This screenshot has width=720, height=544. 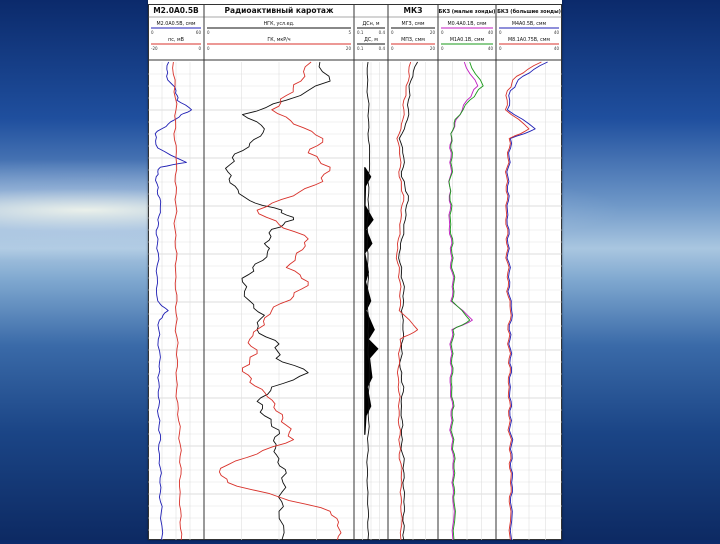 I want to click on curve-legend-label: ДС, м, so click(x=371, y=40).